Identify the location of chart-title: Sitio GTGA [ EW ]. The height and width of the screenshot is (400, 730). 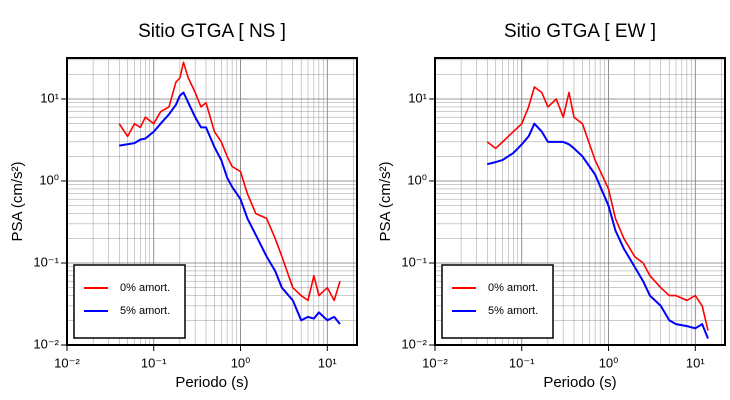
(580, 31).